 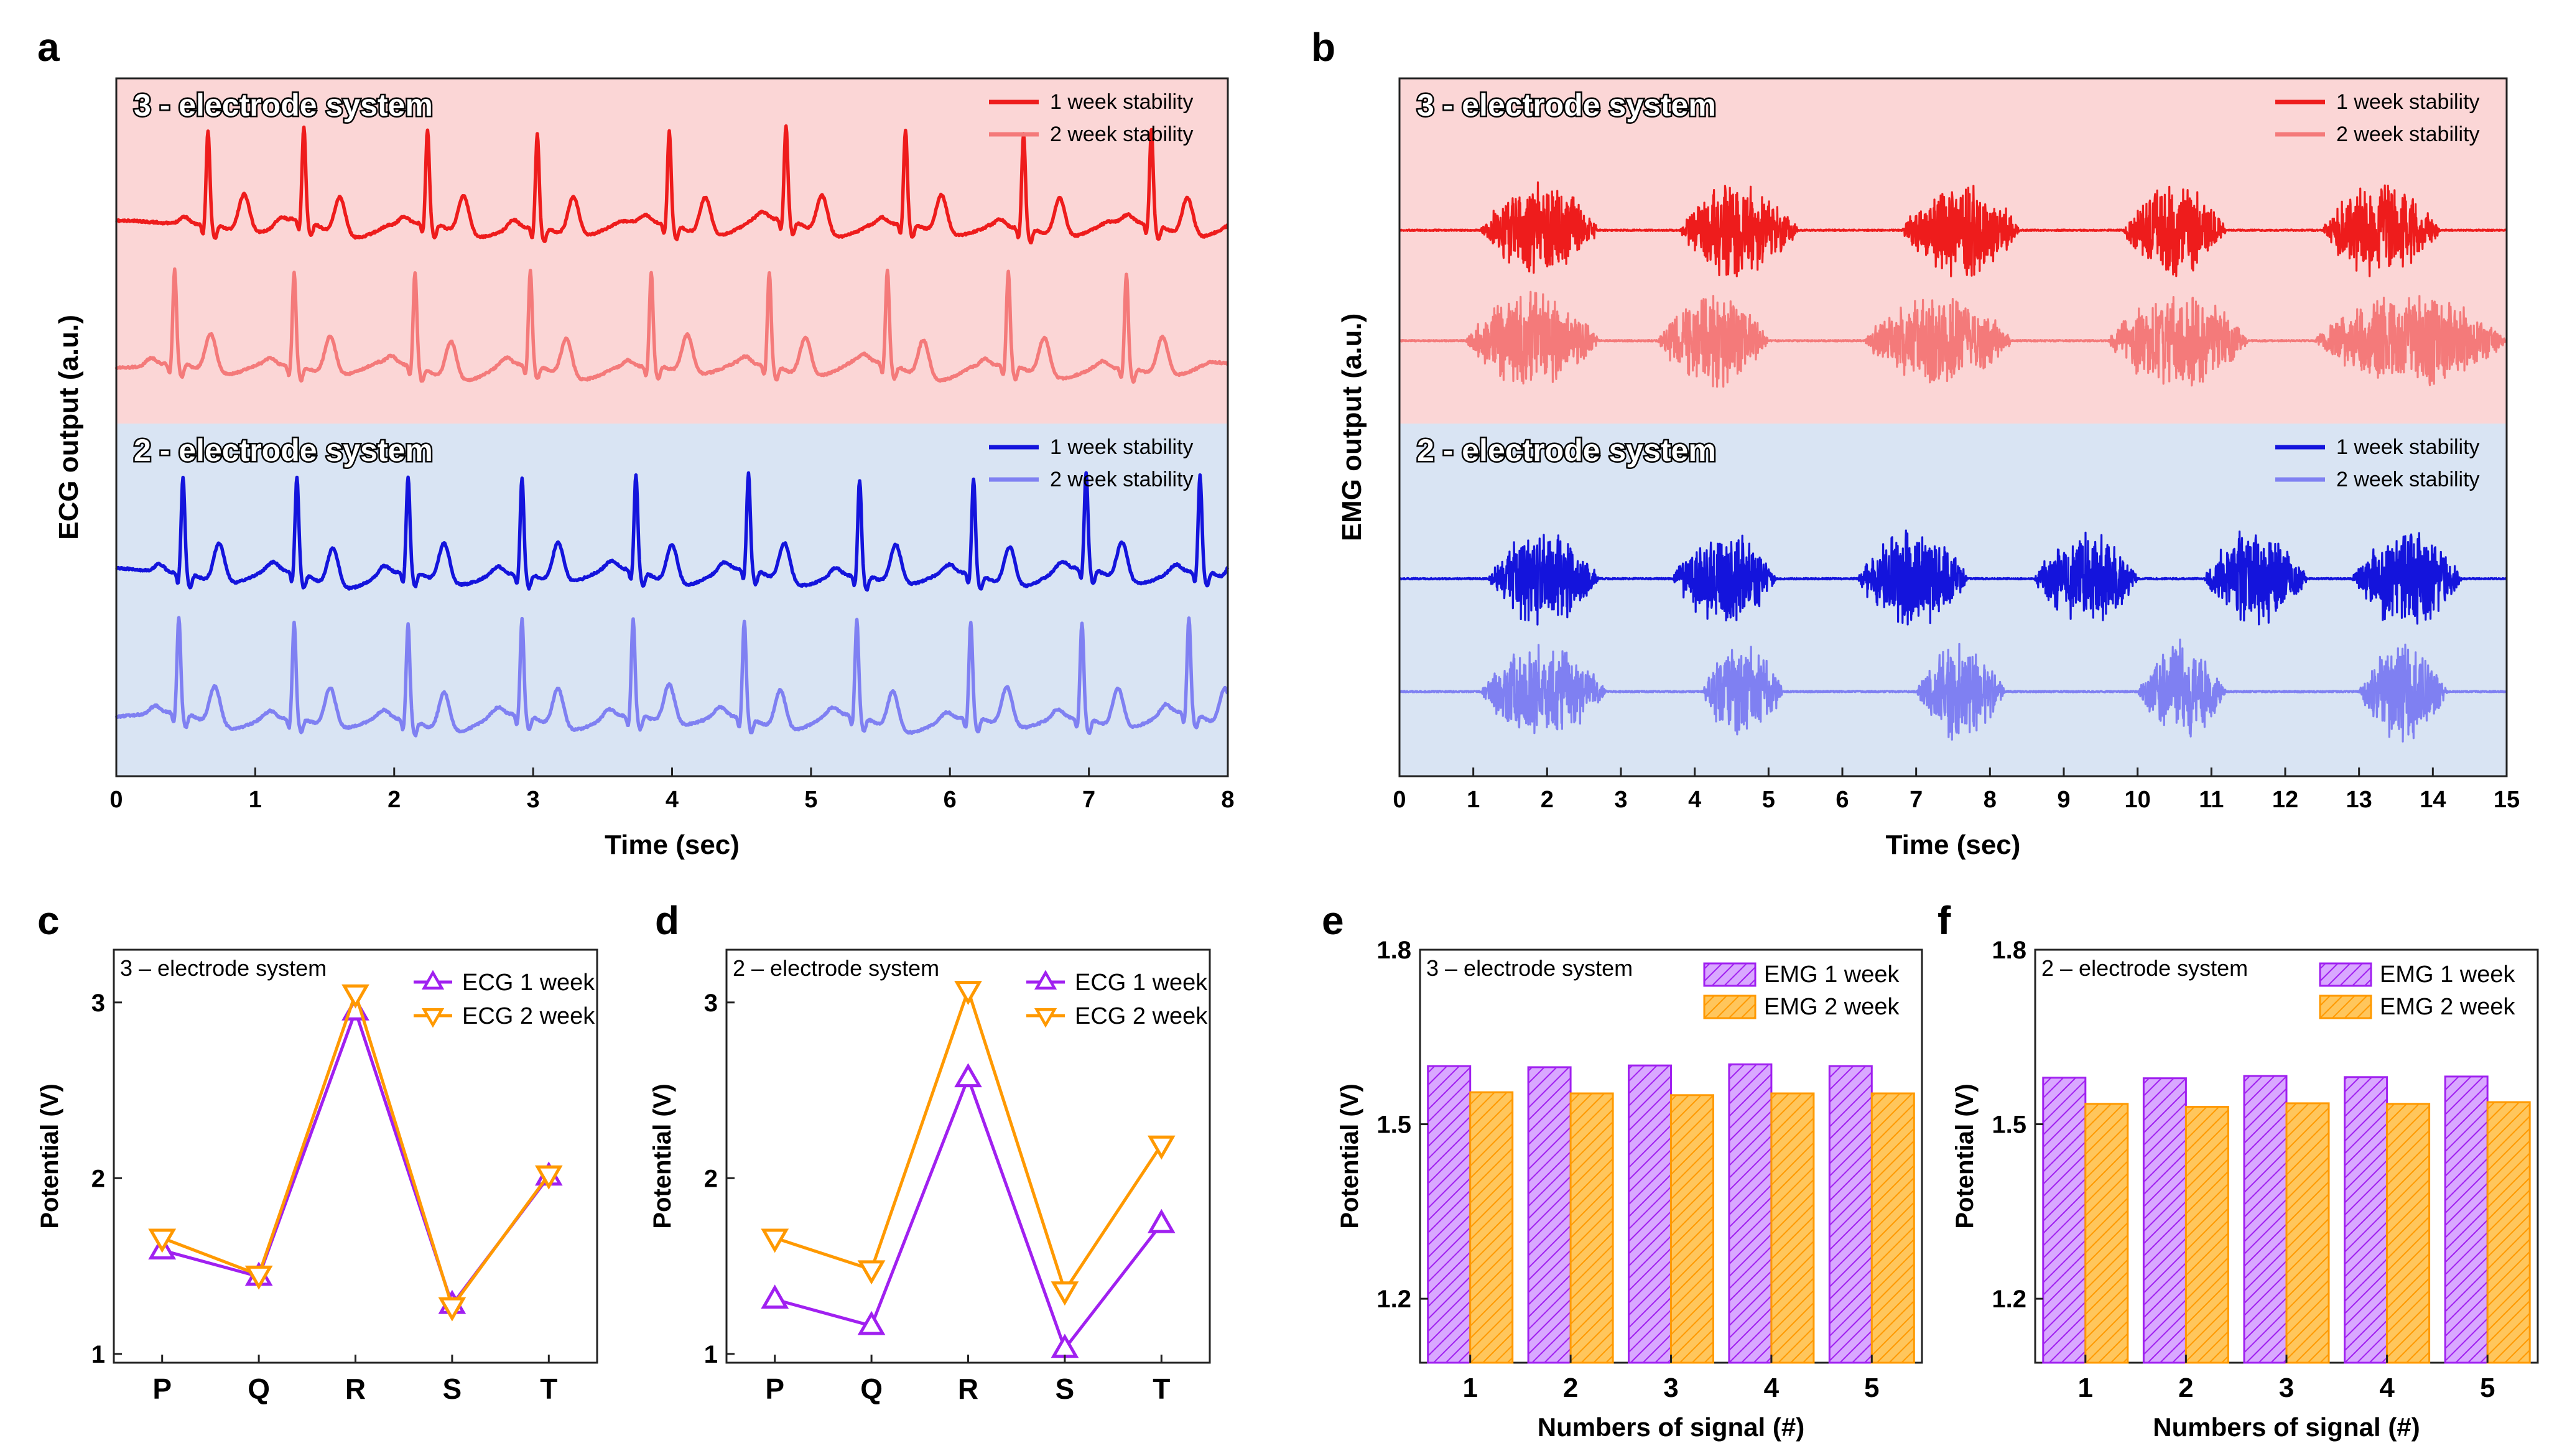 What do you see at coordinates (1832, 975) in the screenshot?
I see `legend-text: EMG 1 week` at bounding box center [1832, 975].